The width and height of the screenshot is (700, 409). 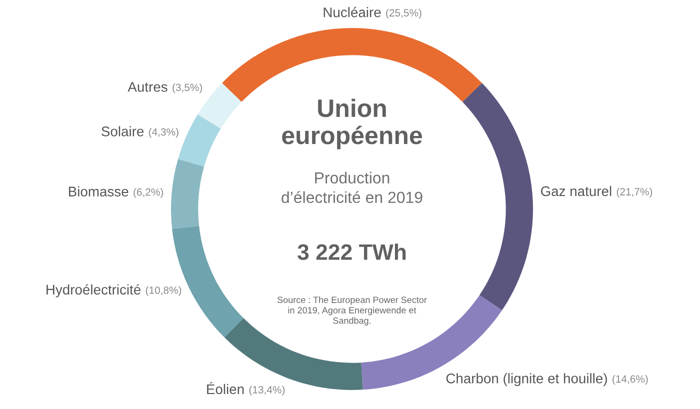 What do you see at coordinates (352, 311) in the screenshot?
I see `source-note: Source : The European Power Sector in 2019, Agora Energiewende et Sandbag.` at bounding box center [352, 311].